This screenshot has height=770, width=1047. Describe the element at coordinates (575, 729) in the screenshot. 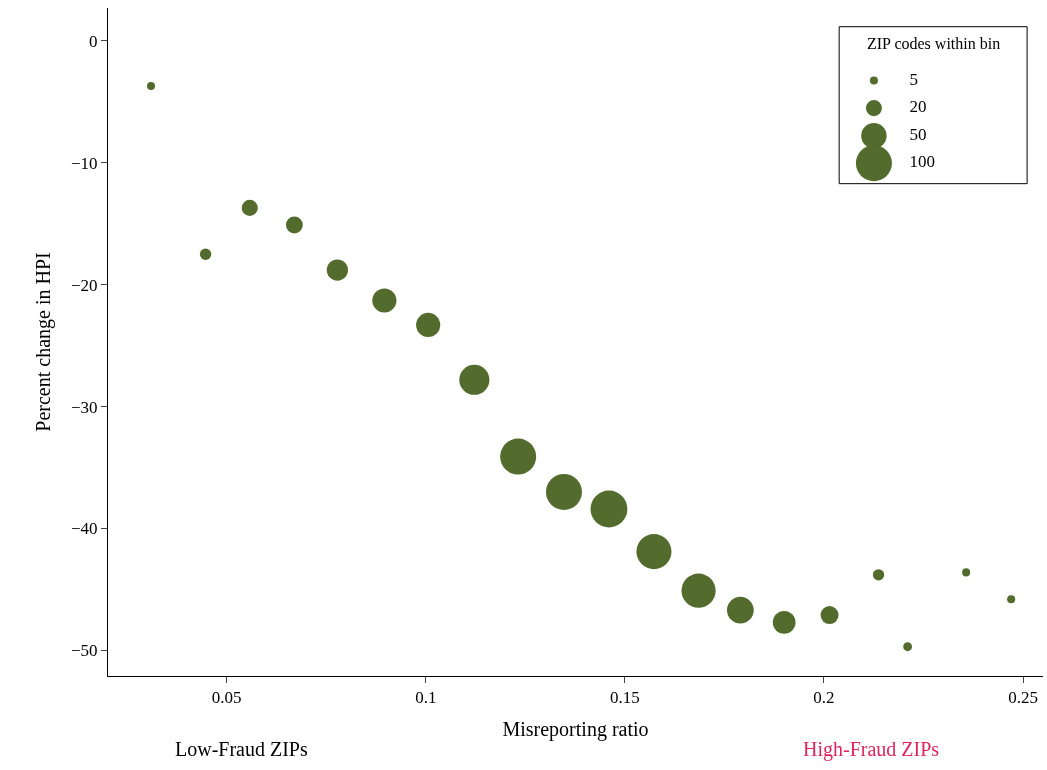

I see `x-axis-title: Misreporting ratio` at that location.